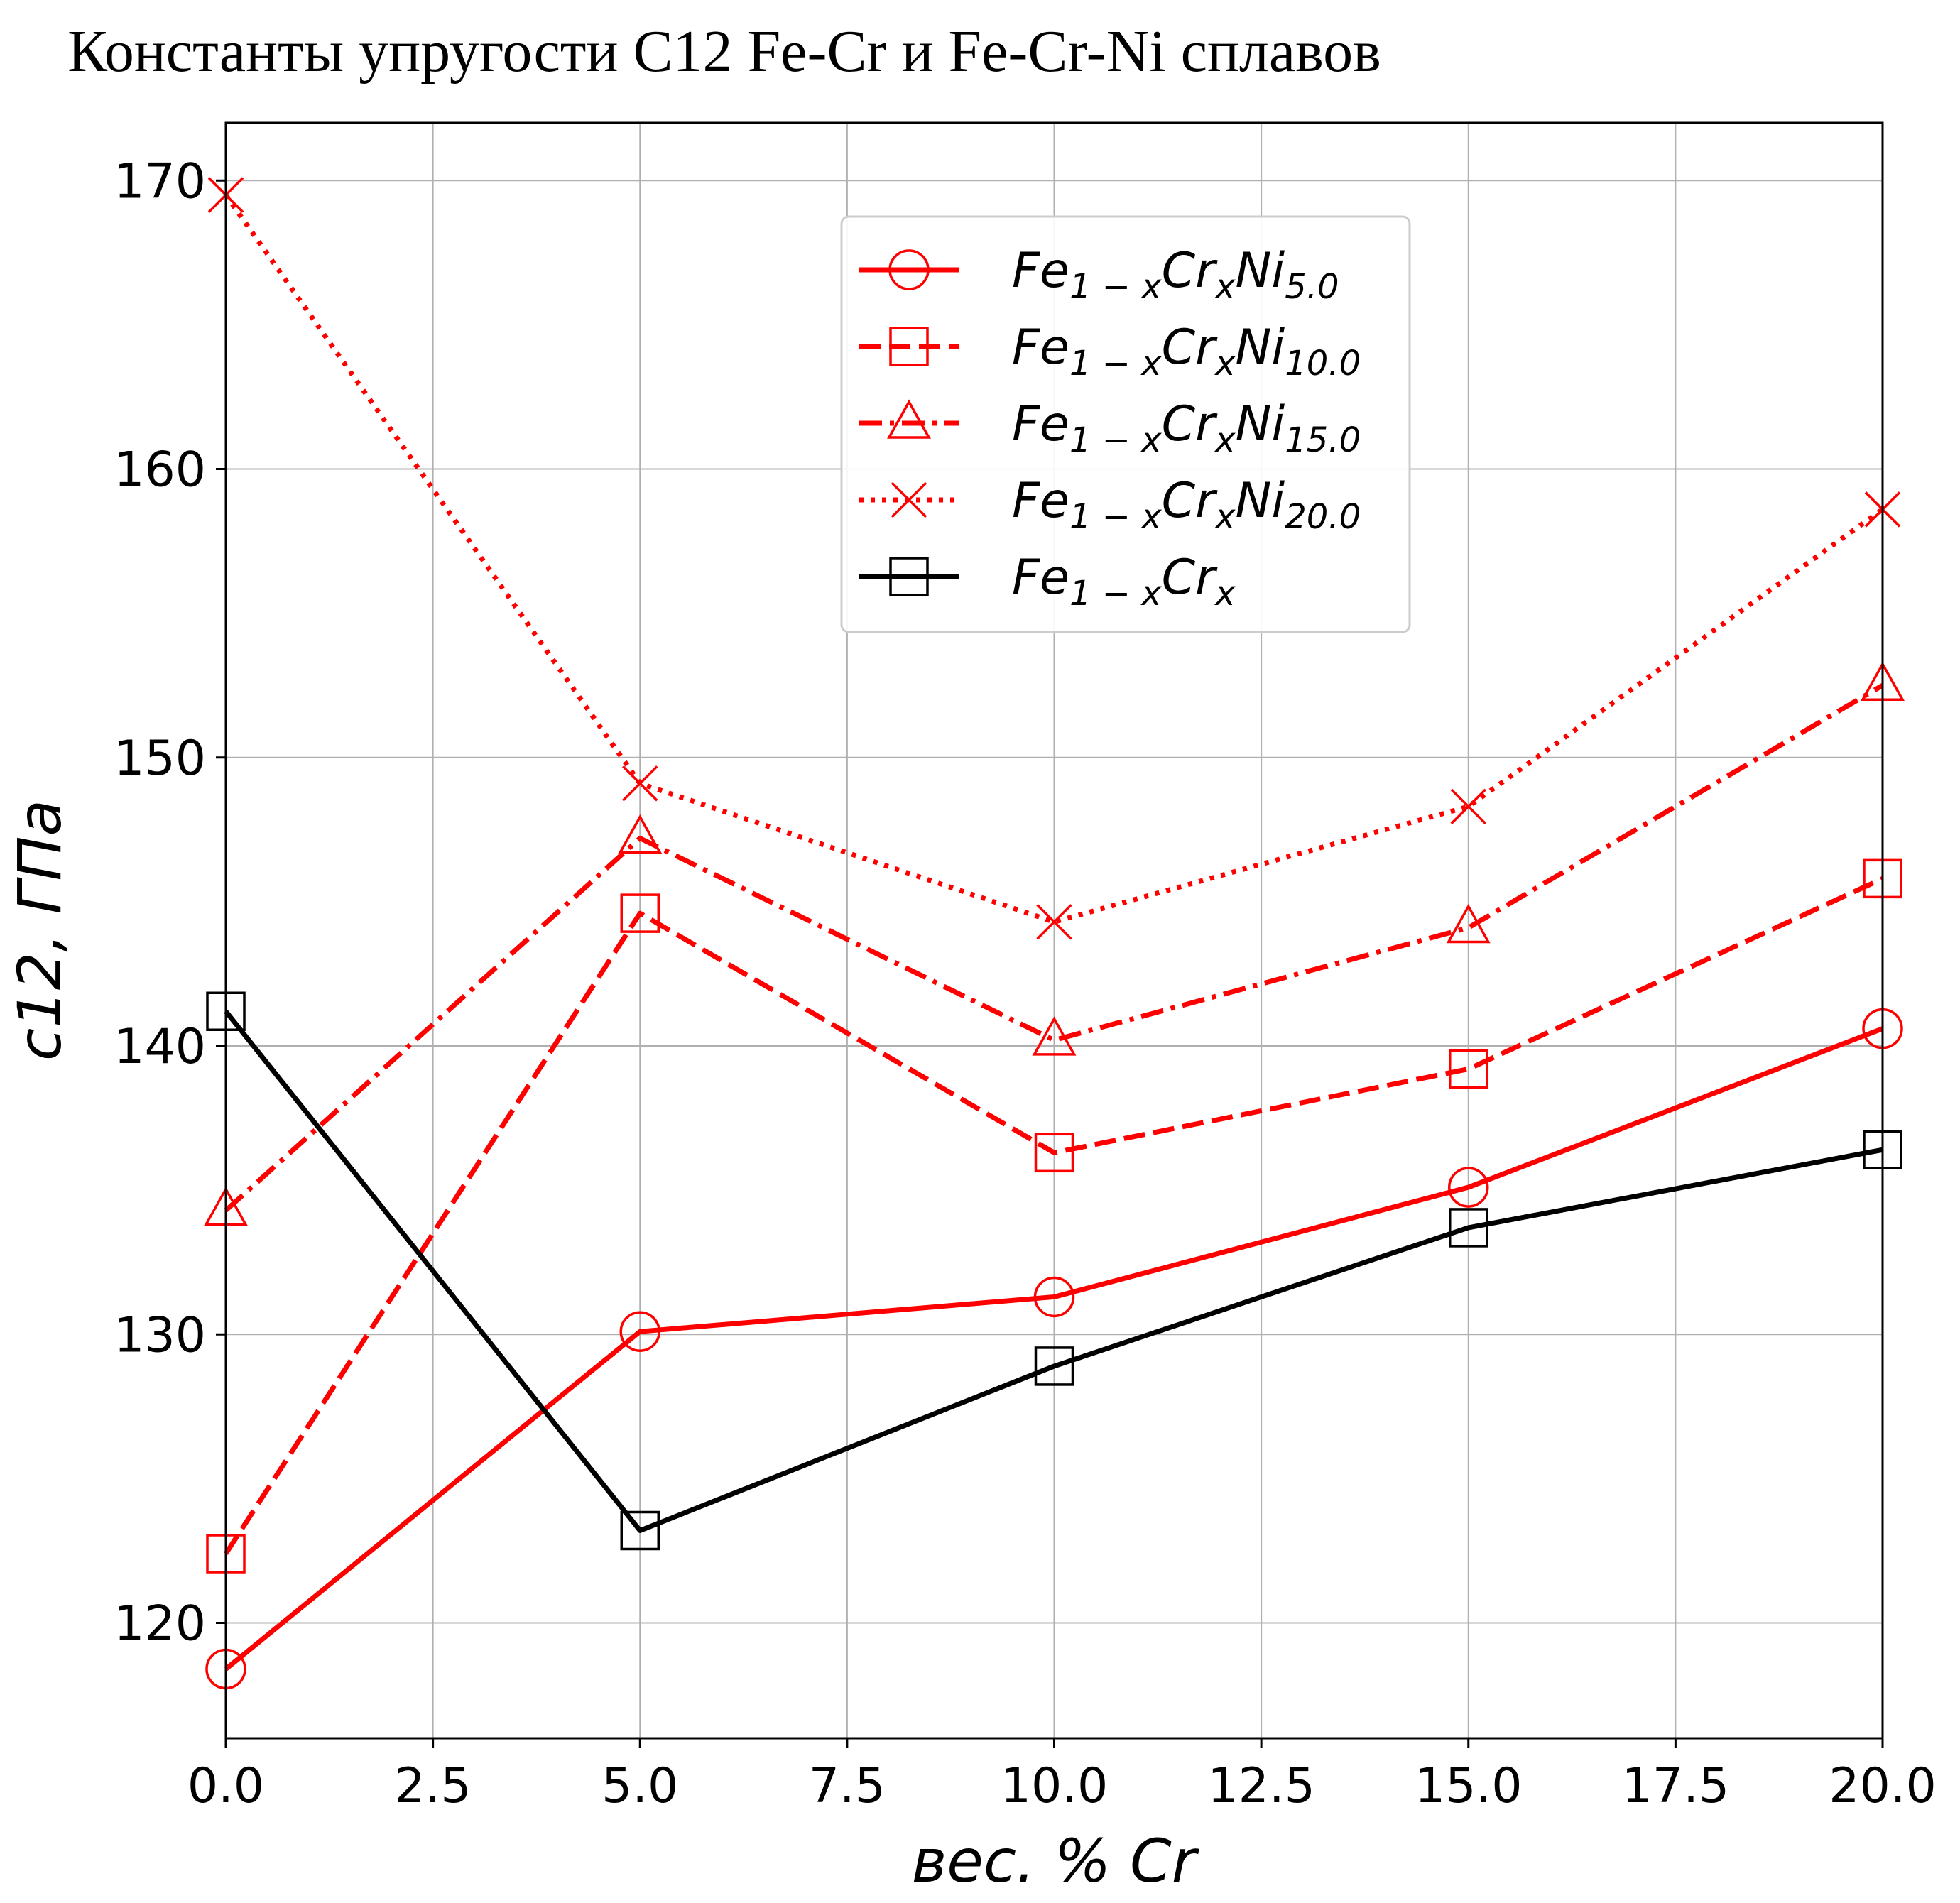 Image resolution: width=1960 pixels, height=1903 pixels. Describe the element at coordinates (160, 1335) in the screenshot. I see `y-tick-label: 130` at that location.